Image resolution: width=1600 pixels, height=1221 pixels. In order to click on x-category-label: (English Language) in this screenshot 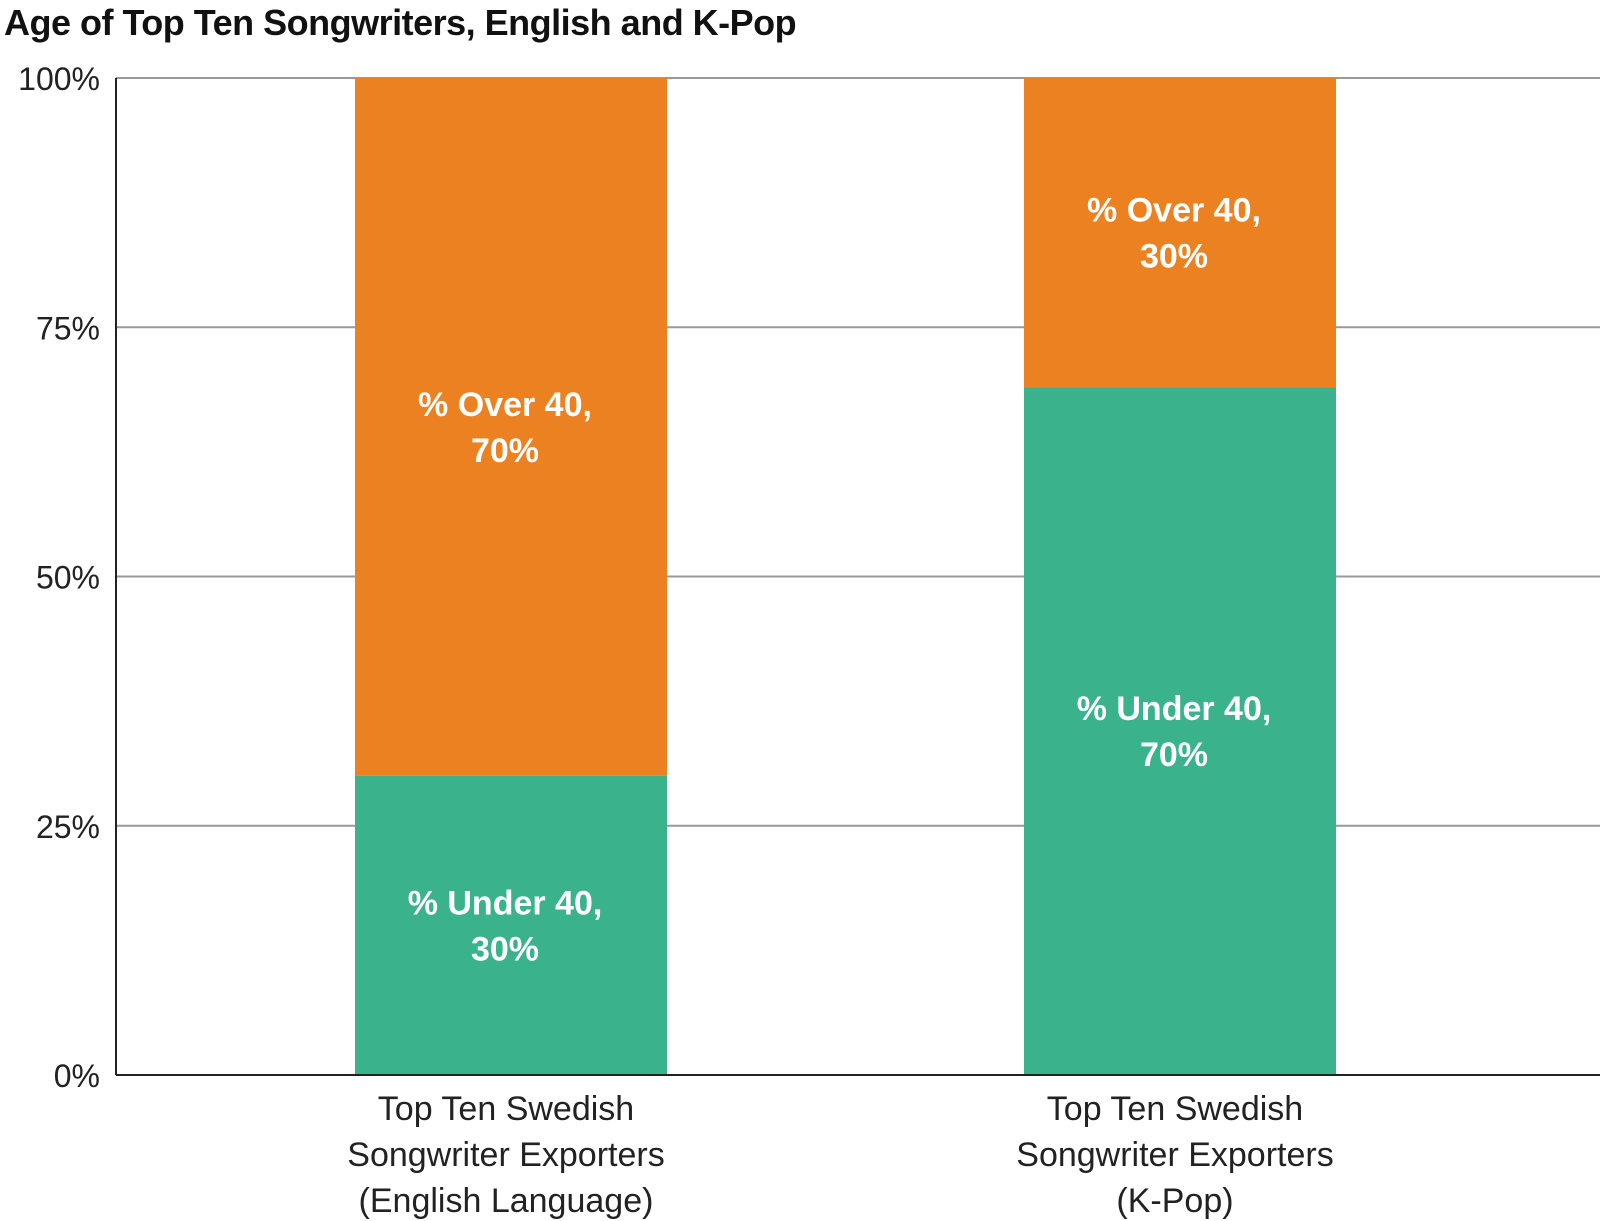, I will do `click(506, 1201)`.